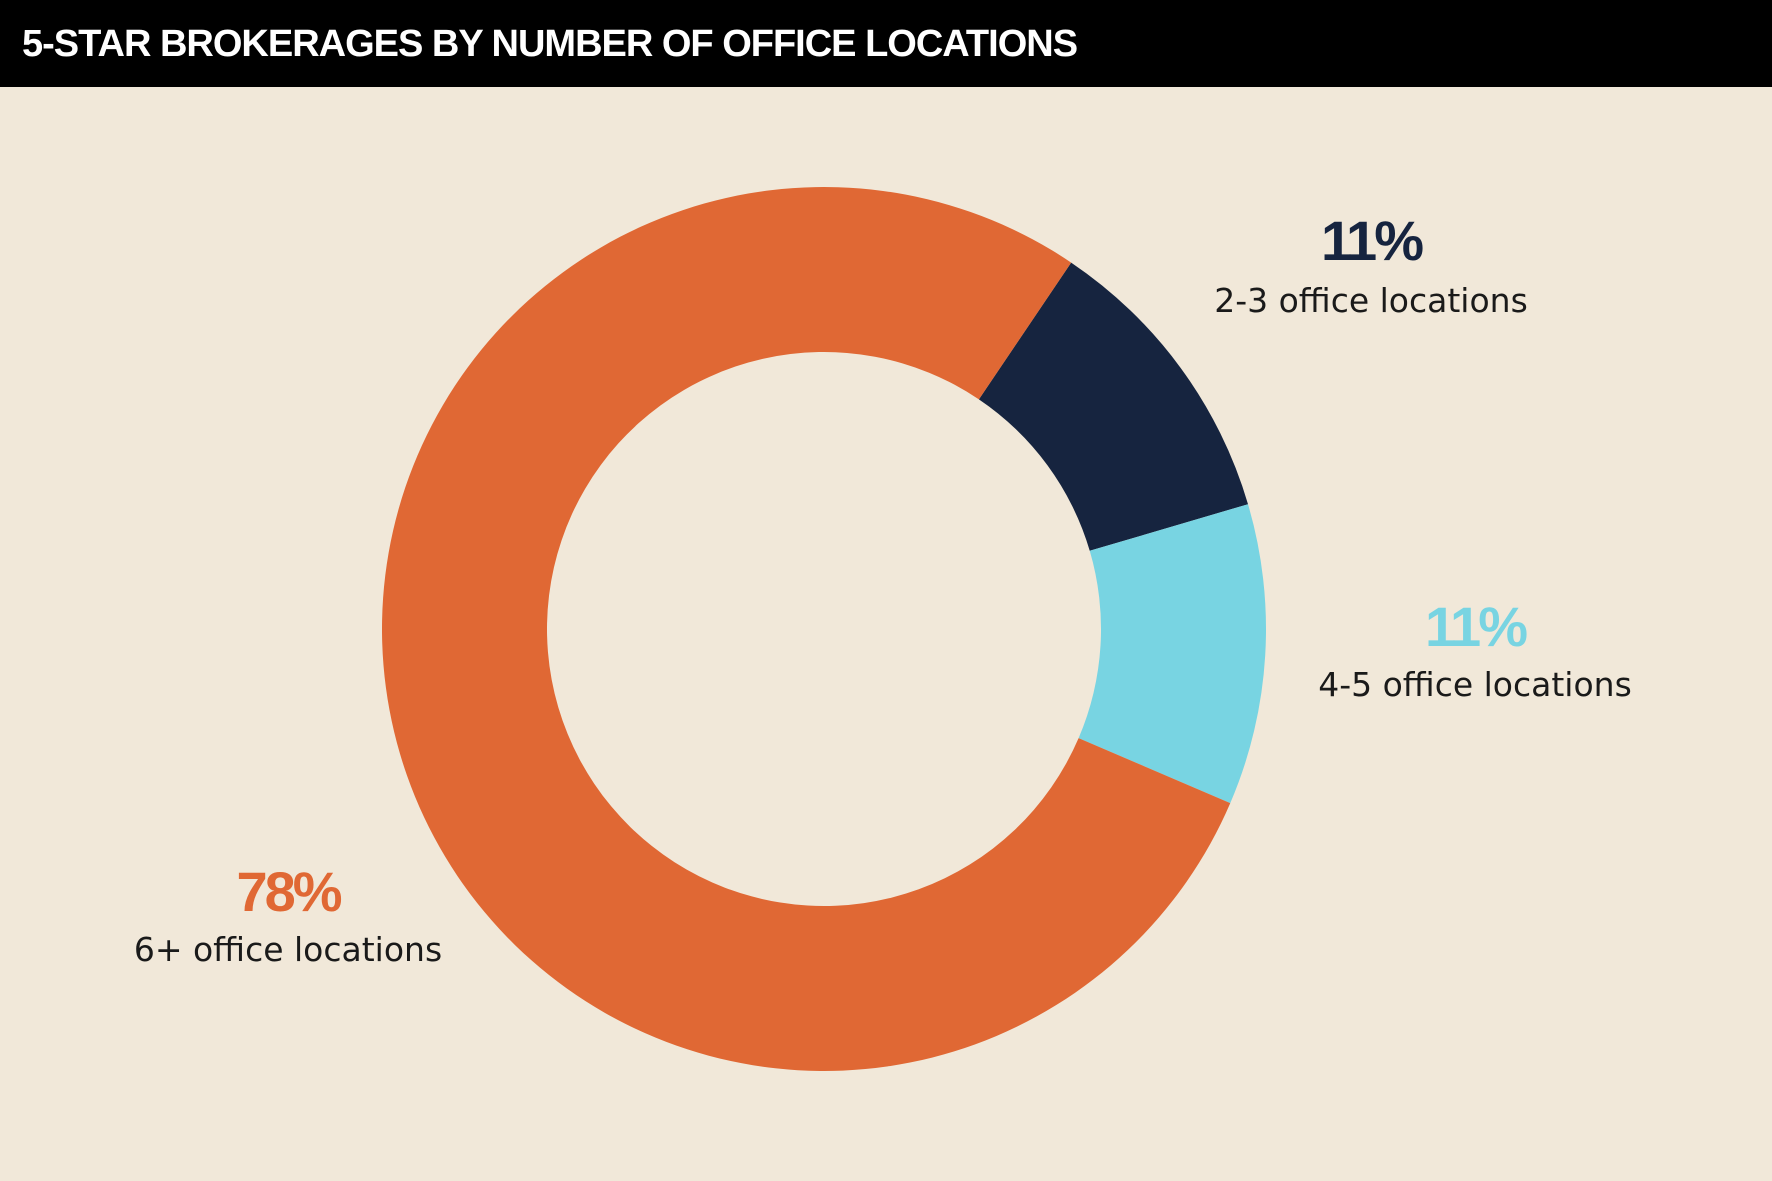 Image resolution: width=1772 pixels, height=1181 pixels. What do you see at coordinates (288, 891) in the screenshot?
I see `value-label: 78%` at bounding box center [288, 891].